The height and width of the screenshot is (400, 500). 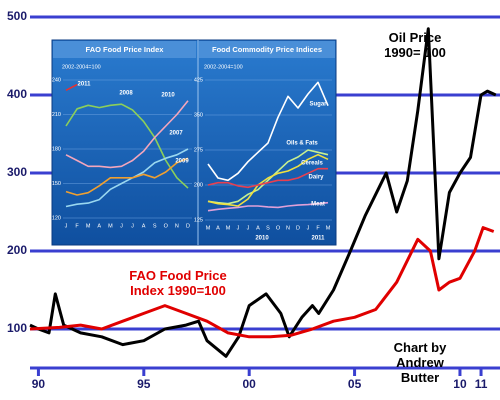 I want to click on series-label: Oil Price 1990= 100, so click(x=415, y=45).